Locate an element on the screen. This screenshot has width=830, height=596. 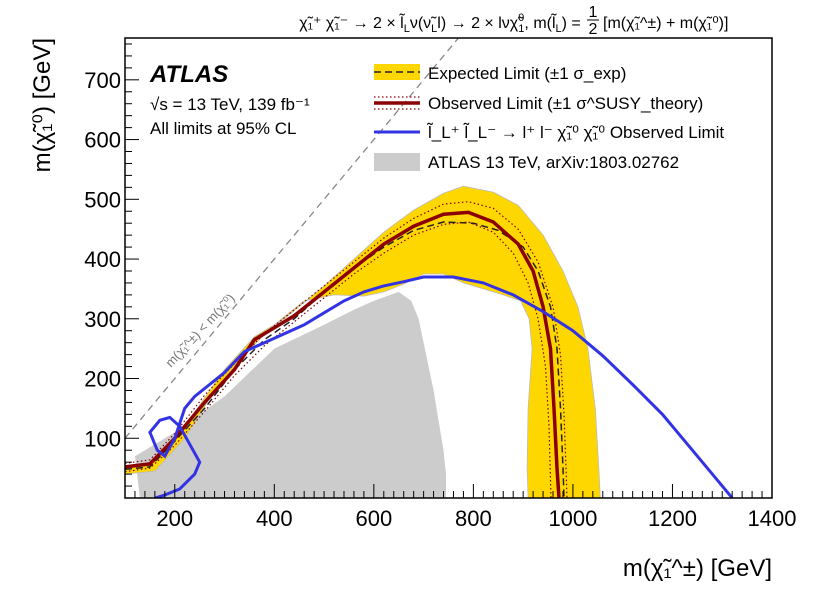
x-tick-label: 600 is located at coordinates (373, 518).